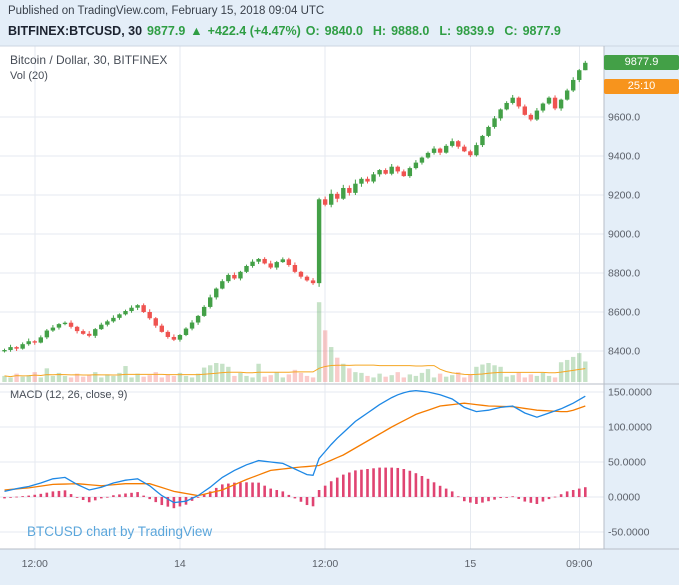 This screenshot has width=679, height=585. I want to click on macd-axis-label: 100.0000, so click(630, 428).